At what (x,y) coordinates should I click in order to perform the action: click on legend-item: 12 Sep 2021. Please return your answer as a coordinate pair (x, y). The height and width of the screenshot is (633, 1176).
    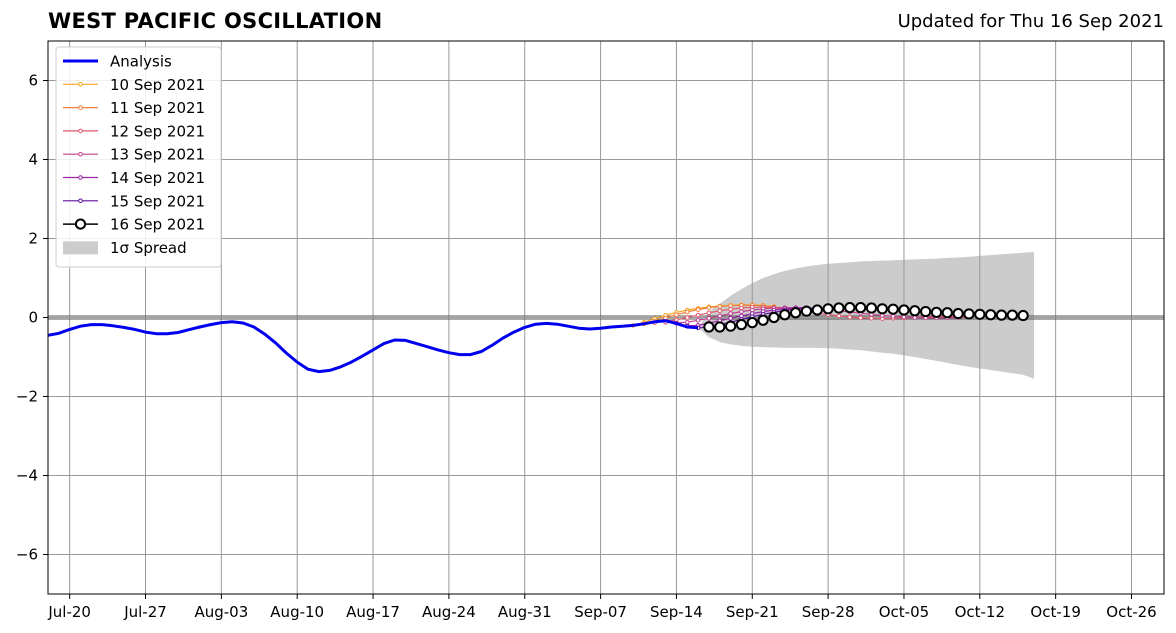
    Looking at the image, I should click on (134, 131).